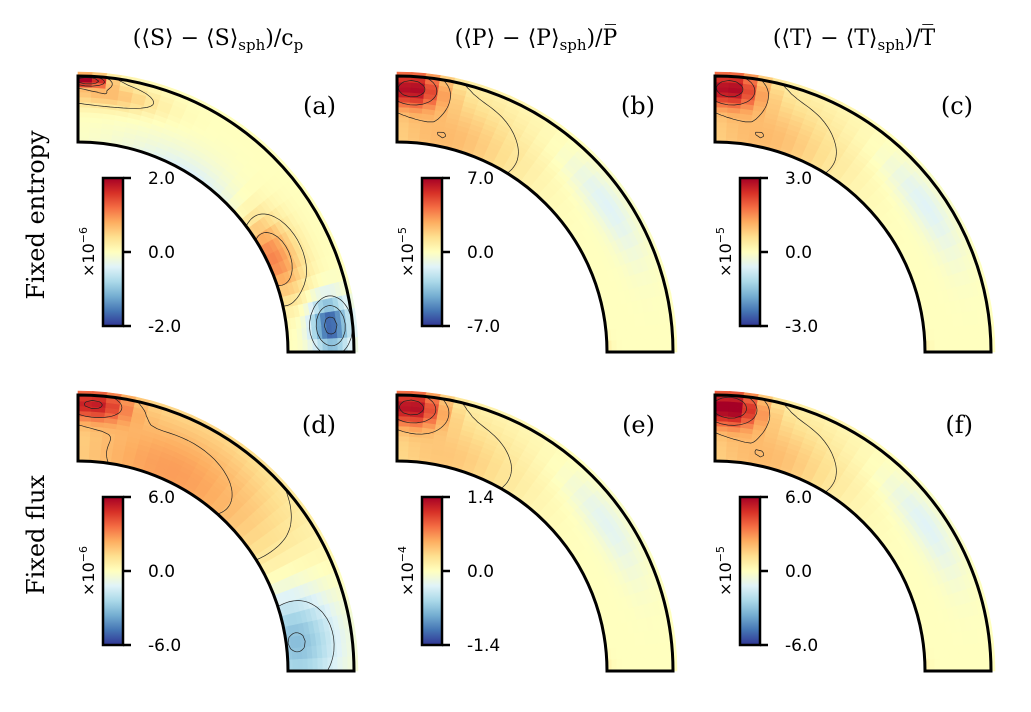 The image size is (1031, 712). Describe the element at coordinates (480, 179) in the screenshot. I see `colorbar-tick-label: 7.0` at that location.